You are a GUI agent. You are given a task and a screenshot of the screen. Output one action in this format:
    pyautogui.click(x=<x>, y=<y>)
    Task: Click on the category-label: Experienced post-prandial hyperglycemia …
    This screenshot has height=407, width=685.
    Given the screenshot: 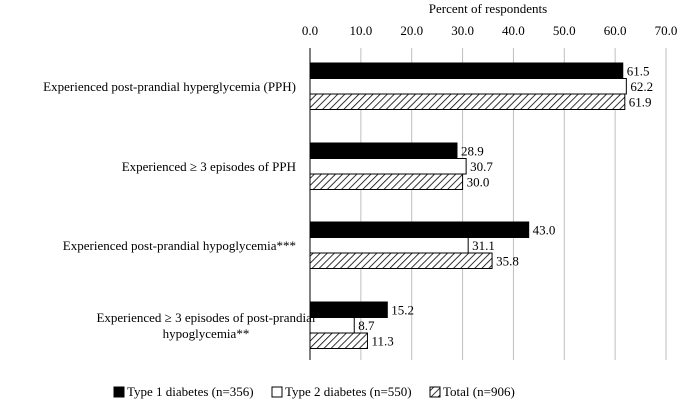 What is the action you would take?
    pyautogui.click(x=169, y=86)
    